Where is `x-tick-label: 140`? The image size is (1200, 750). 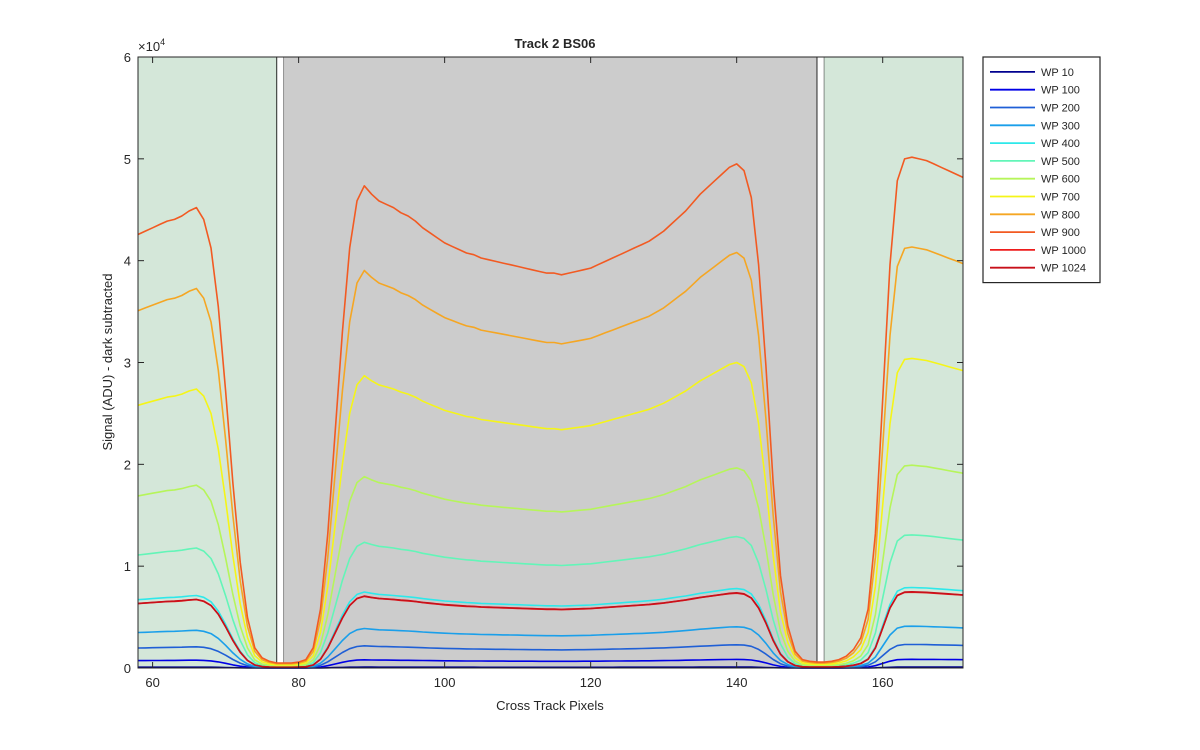 x-tick-label: 140 is located at coordinates (737, 682).